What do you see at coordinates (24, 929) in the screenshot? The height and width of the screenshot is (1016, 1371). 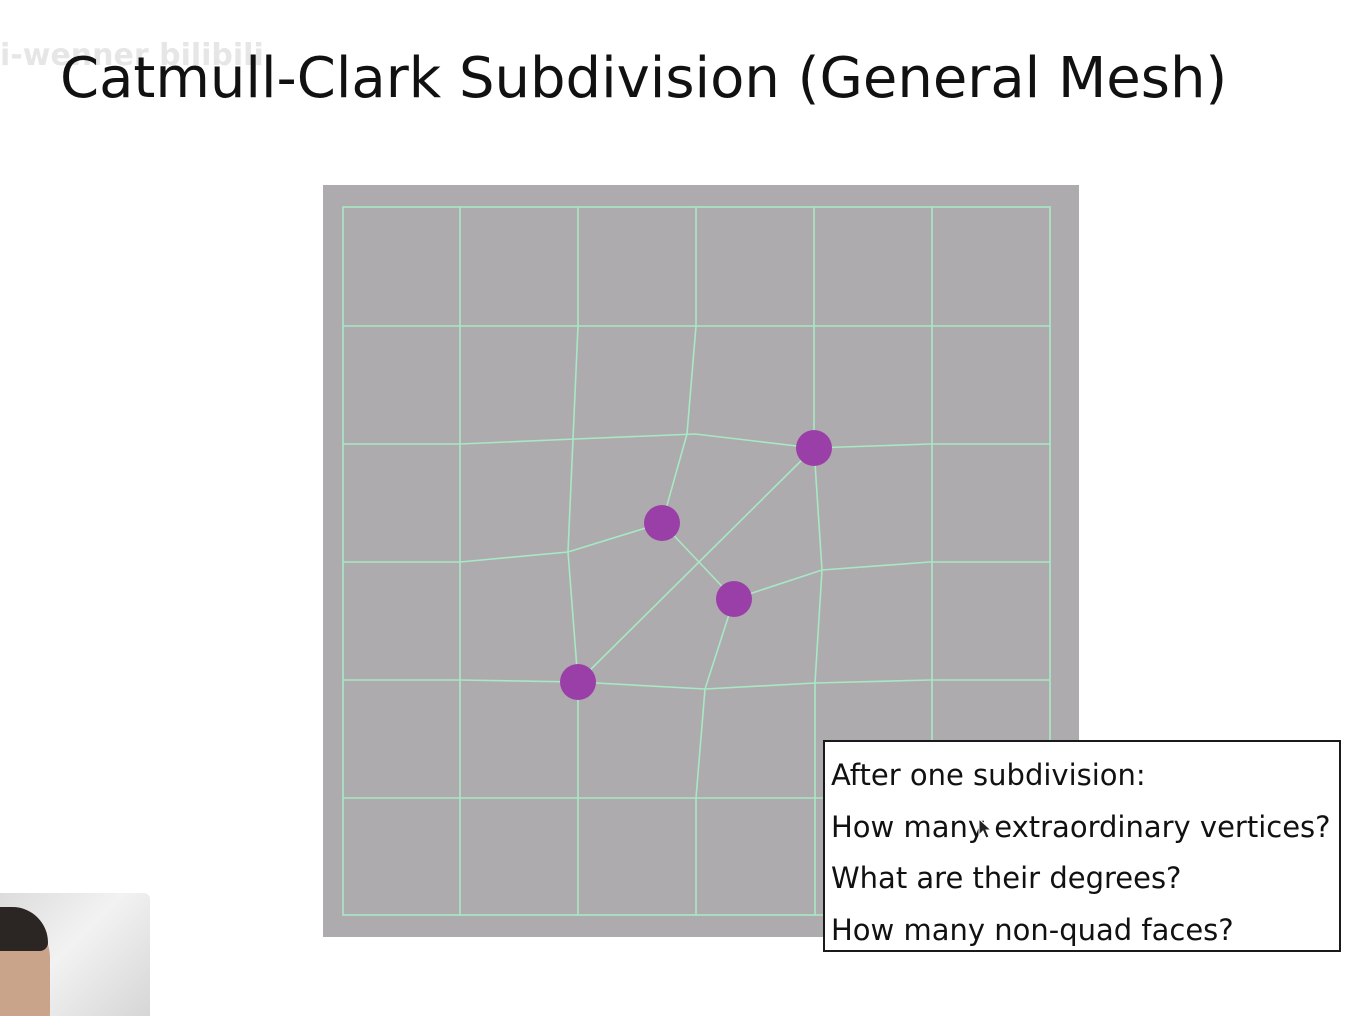 I see `presenter-hair` at bounding box center [24, 929].